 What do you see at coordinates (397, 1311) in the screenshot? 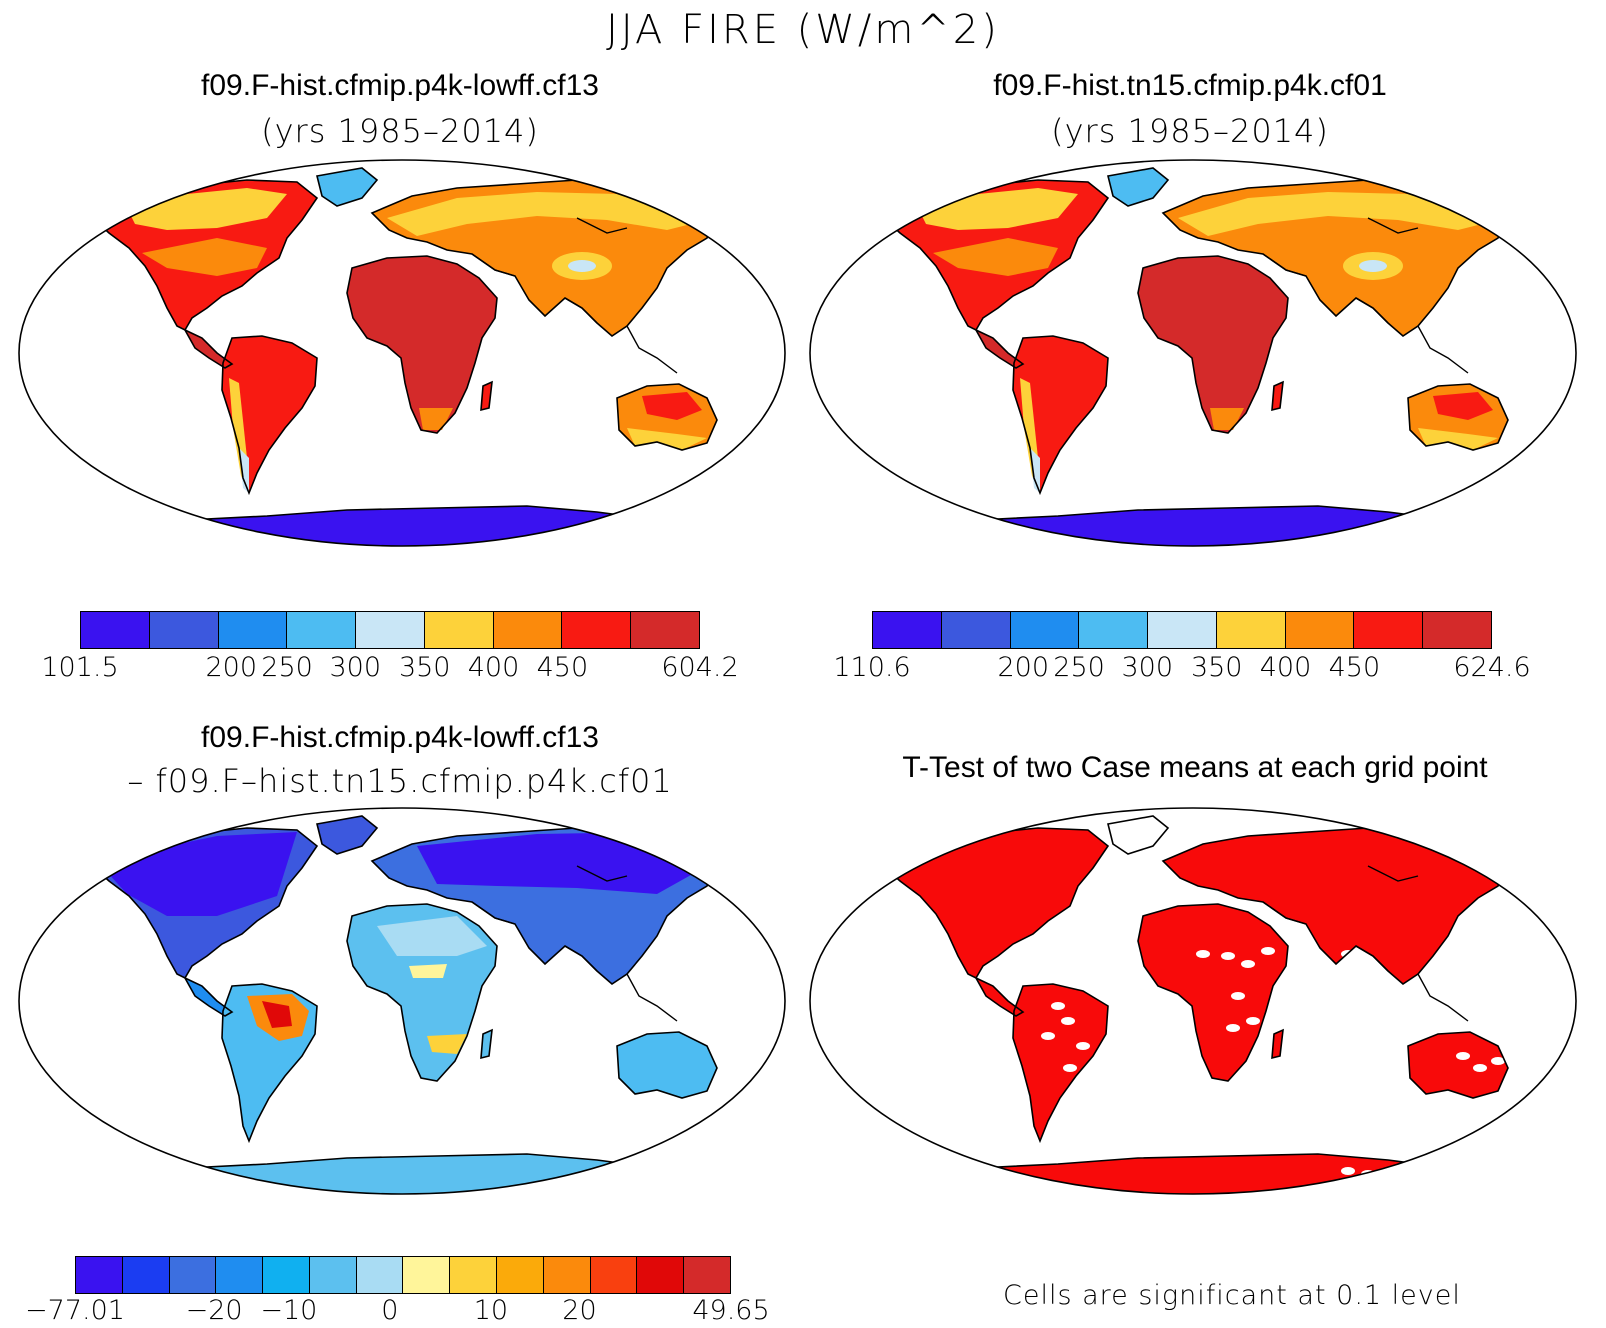
I see `panel3-colorbar-ticks: −77.01 −20 −10 0 10 20 49.65` at bounding box center [397, 1311].